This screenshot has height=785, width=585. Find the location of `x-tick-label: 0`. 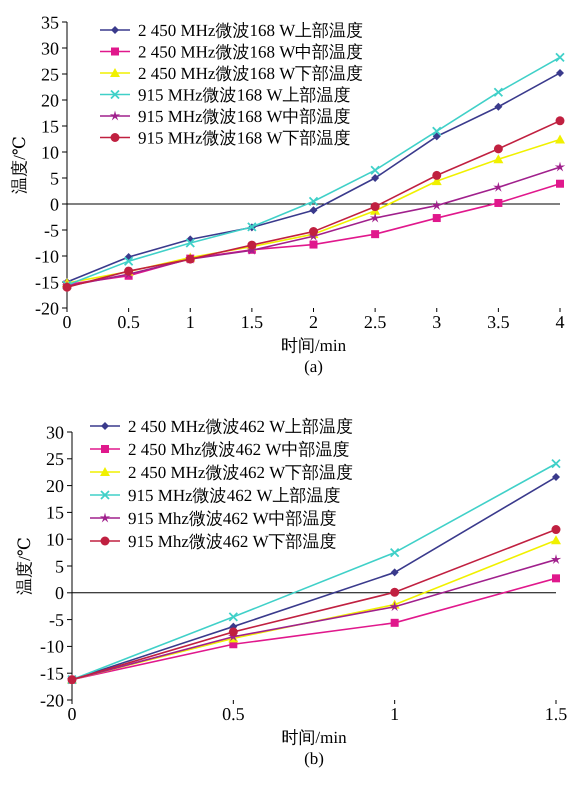

x-tick-label: 0 is located at coordinates (72, 714).